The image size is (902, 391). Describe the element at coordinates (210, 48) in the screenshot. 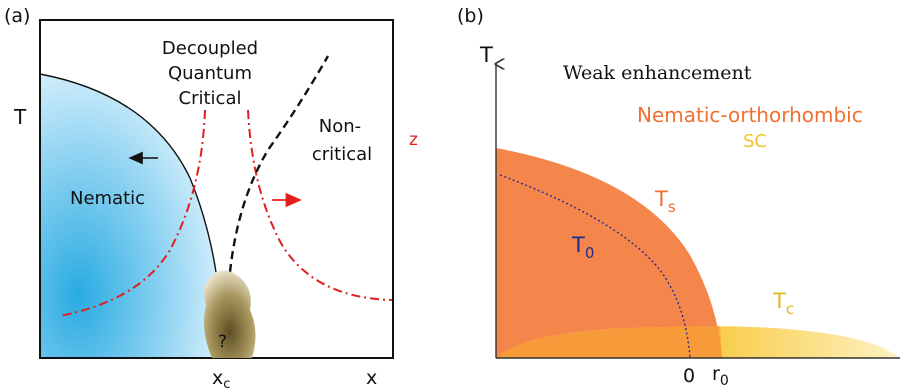

I see `decoupled-label-line1: Decoupled` at that location.